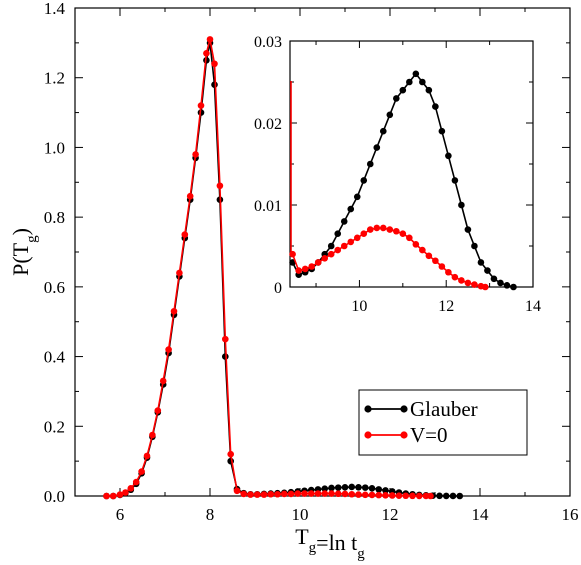  Describe the element at coordinates (54, 496) in the screenshot. I see `y-tick-label: 0.0` at that location.